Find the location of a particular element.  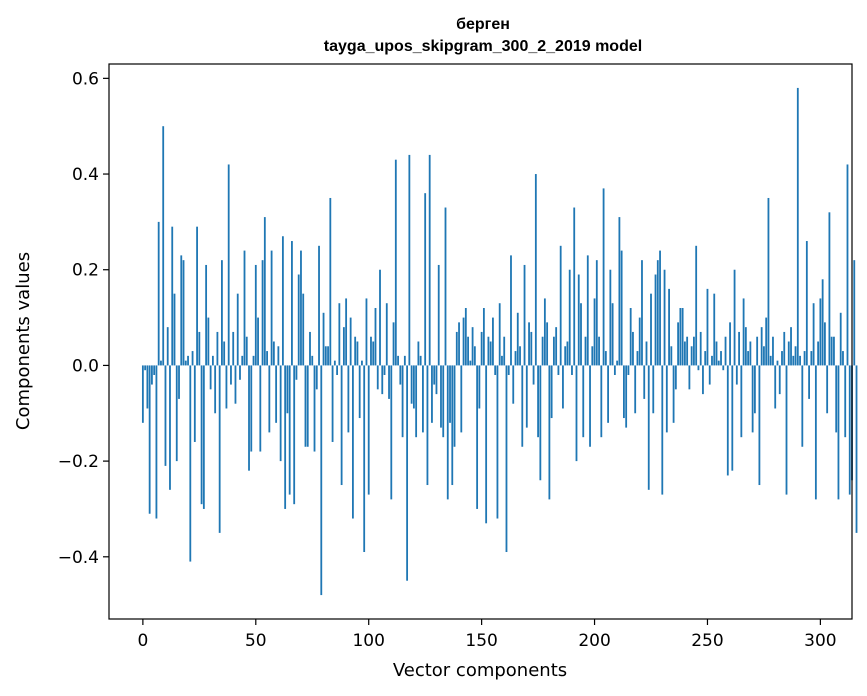

y-axis-label: Components values is located at coordinates (23, 341).